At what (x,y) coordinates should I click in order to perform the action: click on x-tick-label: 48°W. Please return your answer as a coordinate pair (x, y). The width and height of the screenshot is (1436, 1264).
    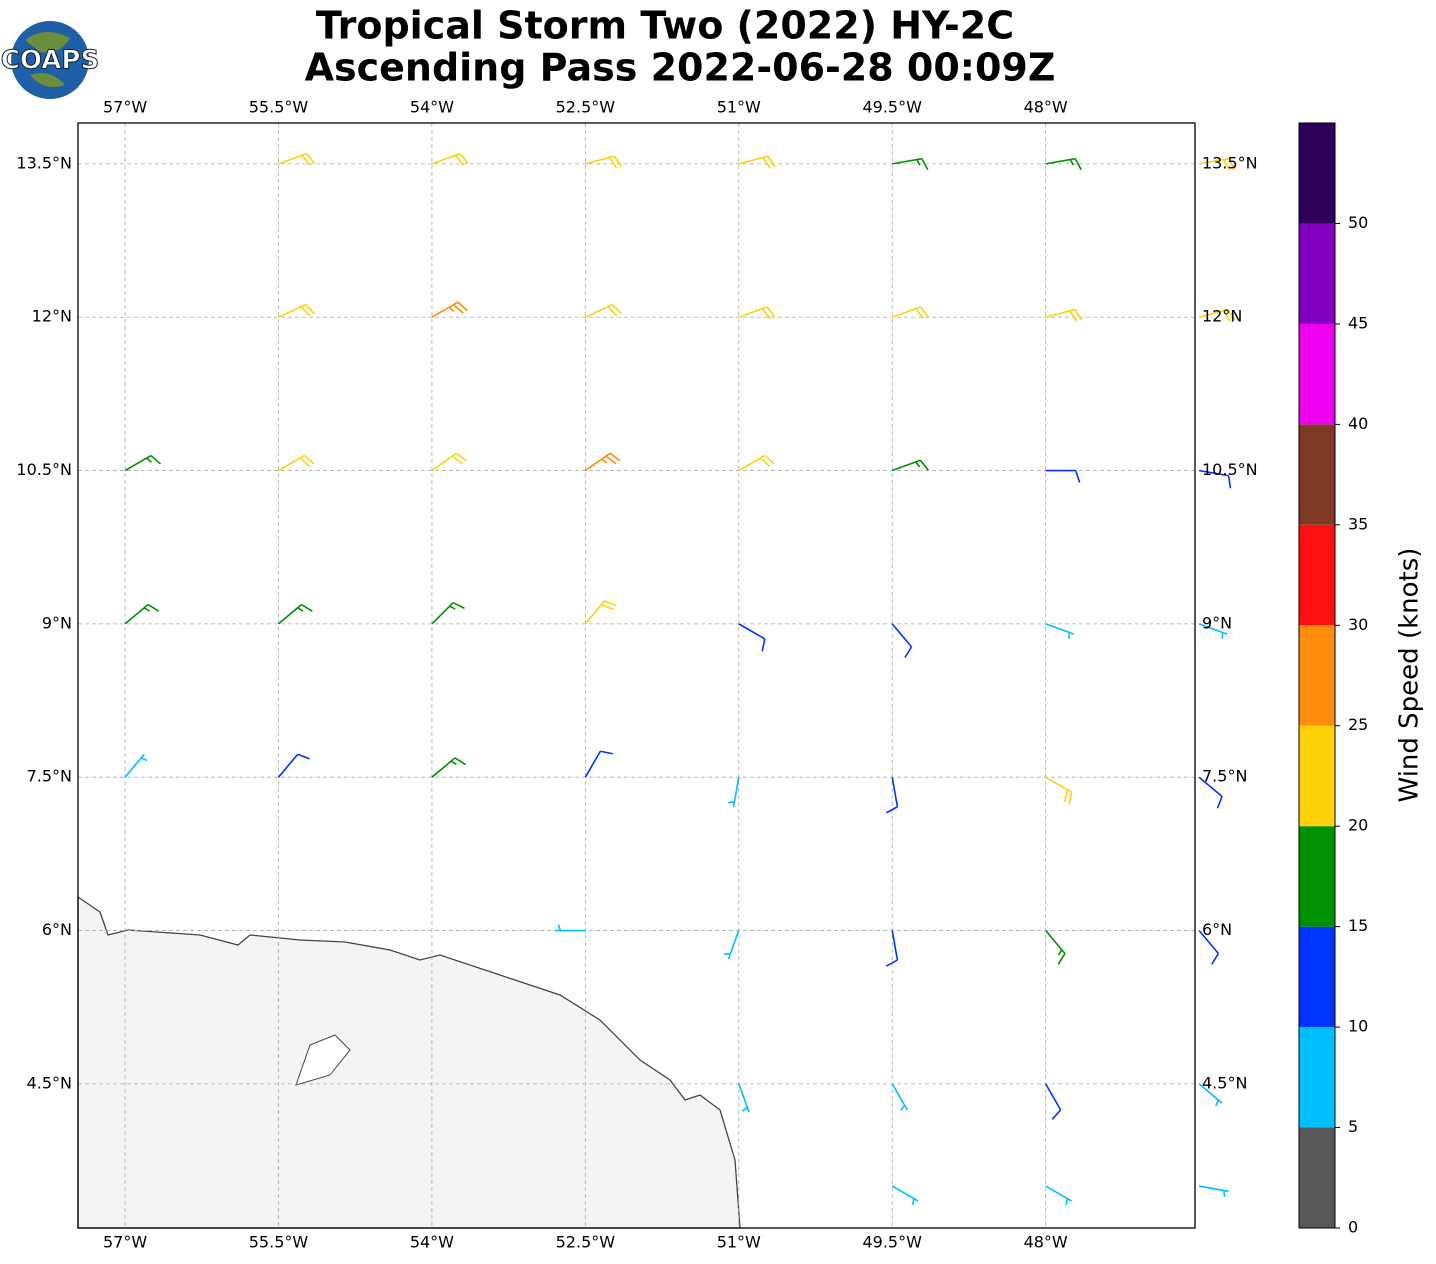
    Looking at the image, I should click on (1046, 107).